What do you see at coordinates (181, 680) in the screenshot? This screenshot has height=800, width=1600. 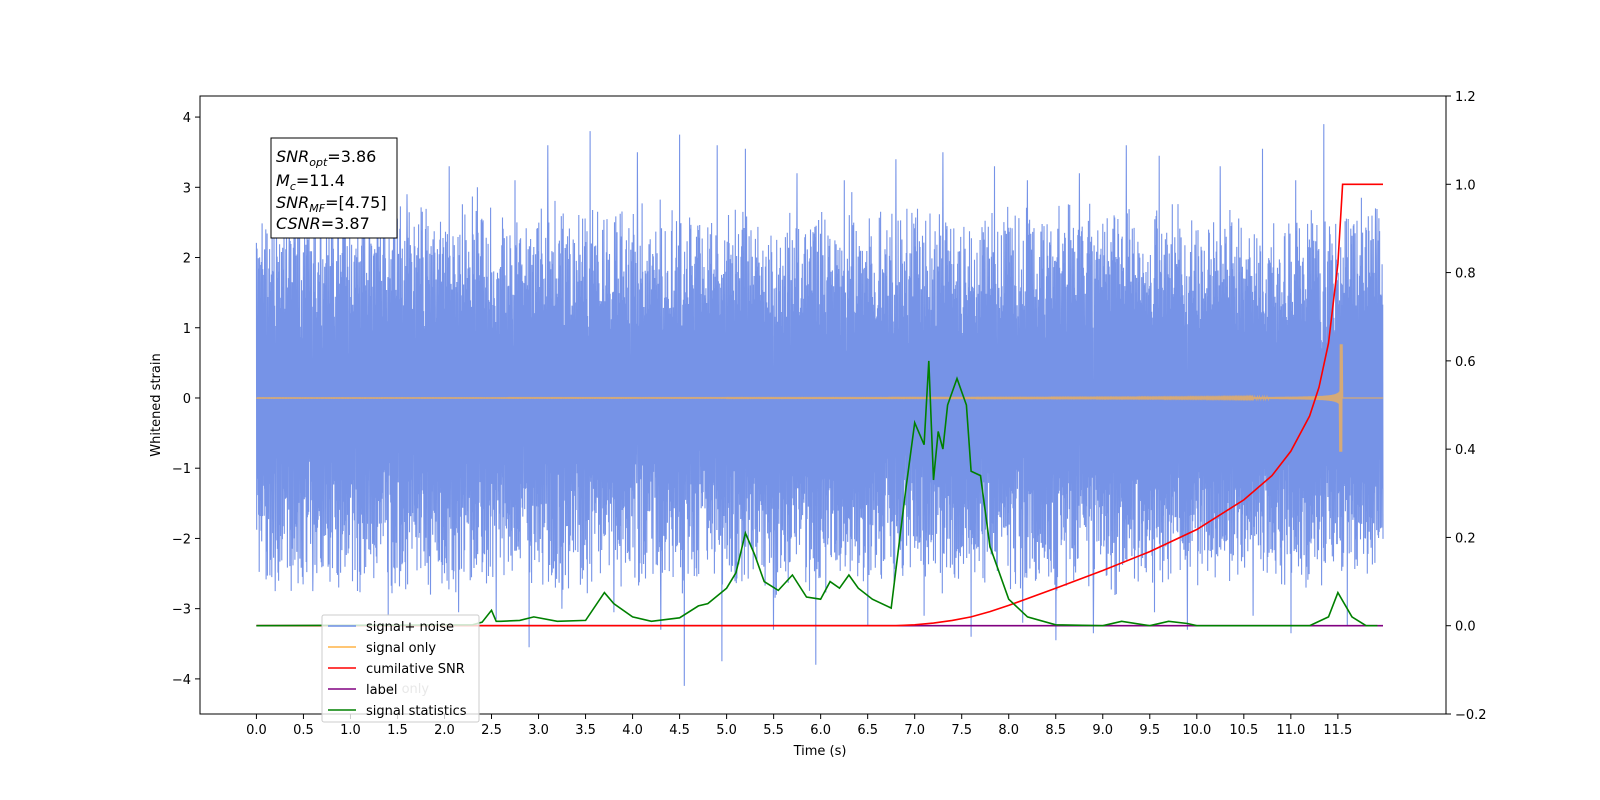 I see `y-tick-label: −4` at bounding box center [181, 680].